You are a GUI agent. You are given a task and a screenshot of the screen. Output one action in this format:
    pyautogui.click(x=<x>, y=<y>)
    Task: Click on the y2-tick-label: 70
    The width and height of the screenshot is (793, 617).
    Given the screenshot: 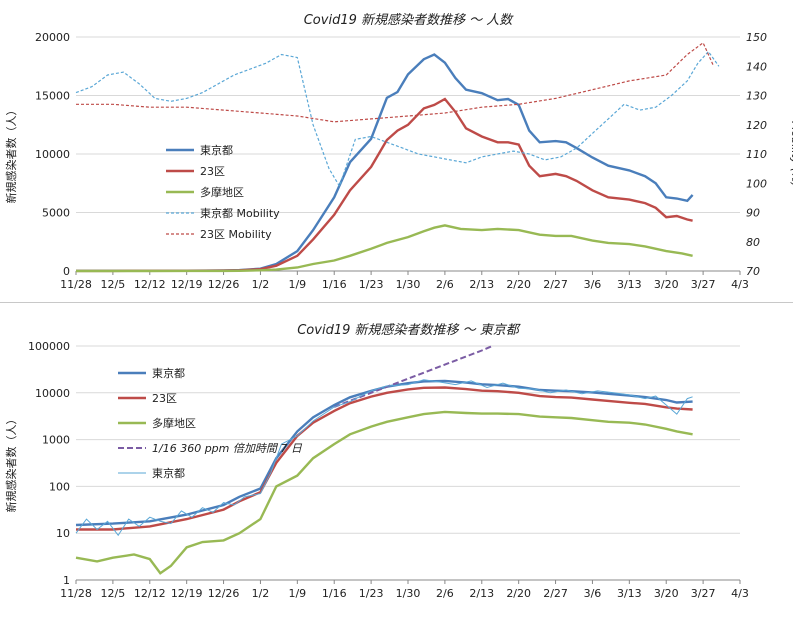 What is the action you would take?
    pyautogui.click(x=753, y=271)
    